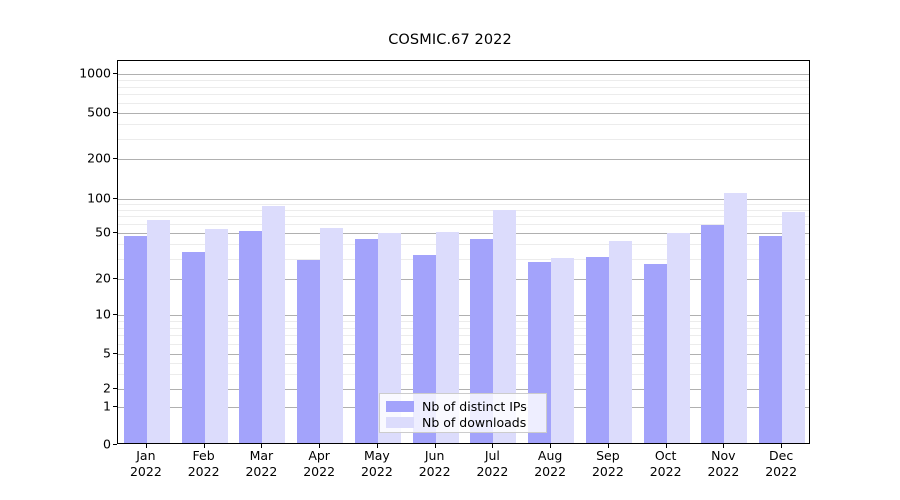 The image size is (900, 500). Describe the element at coordinates (107, 388) in the screenshot. I see `y-tick-label-2: 2` at that location.